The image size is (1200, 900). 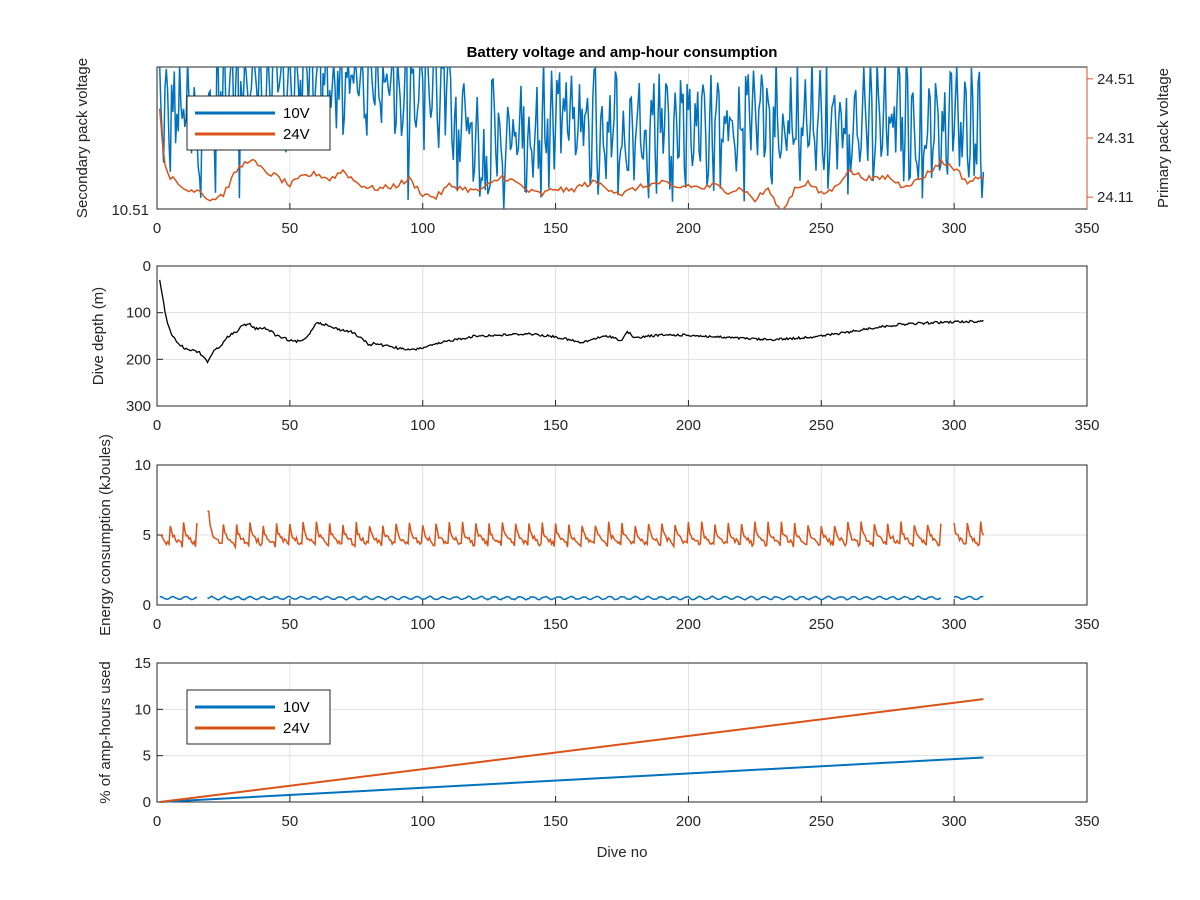 I want to click on x-axis-label: Dive no, so click(x=622, y=852).